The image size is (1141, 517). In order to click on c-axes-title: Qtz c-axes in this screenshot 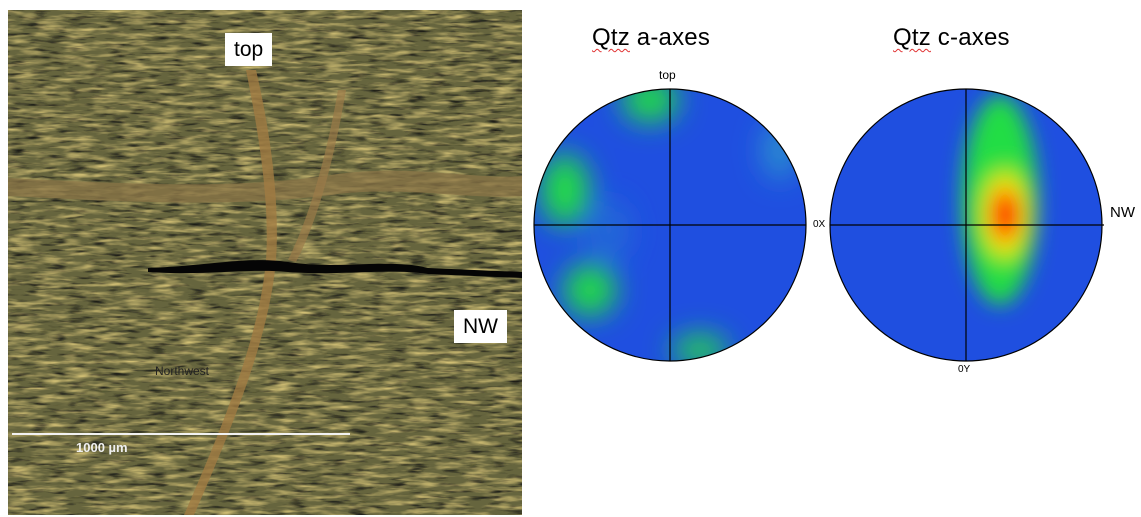, I will do `click(951, 38)`.